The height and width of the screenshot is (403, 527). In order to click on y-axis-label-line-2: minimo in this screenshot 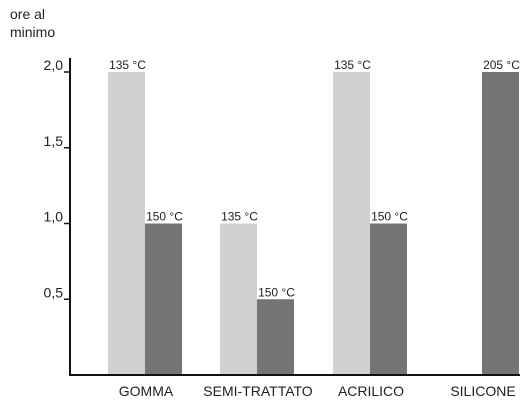, I will do `click(33, 32)`.